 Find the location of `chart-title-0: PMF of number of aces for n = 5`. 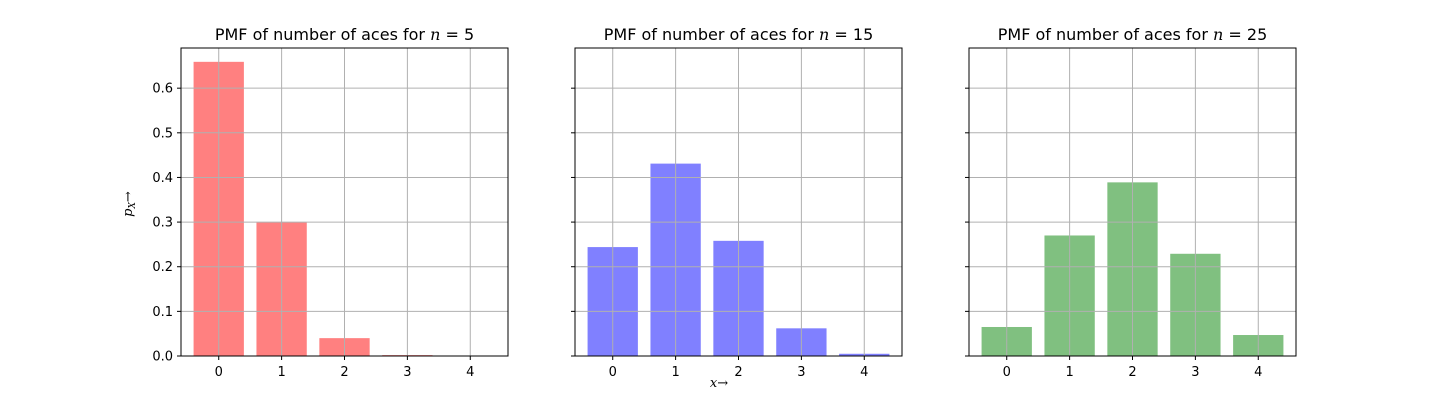

chart-title-0: PMF of number of aces for n = 5 is located at coordinates (344, 34).